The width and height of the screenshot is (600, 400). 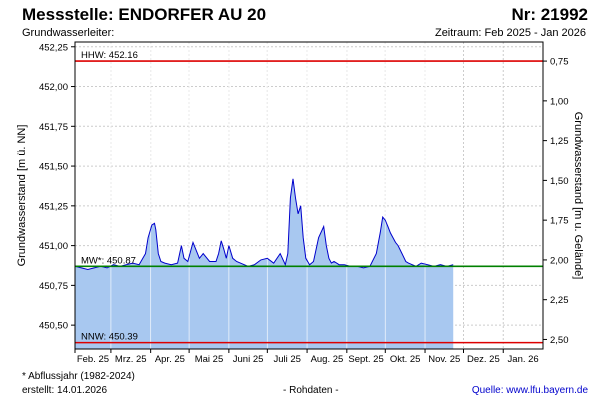 What do you see at coordinates (53, 167) in the screenshot?
I see `y-left-tick-label: 451,50` at bounding box center [53, 167].